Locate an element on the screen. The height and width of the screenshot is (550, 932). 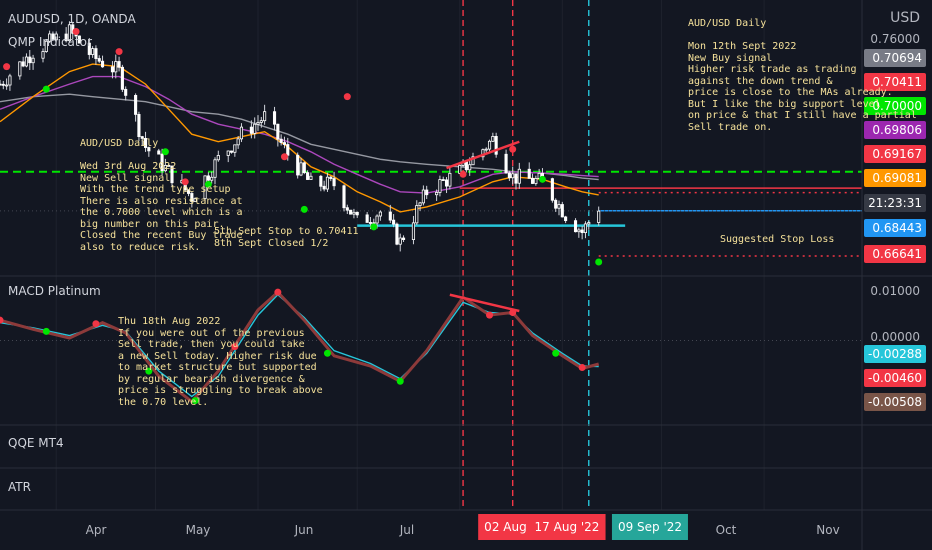
symbol-title: AUDUSD, 1D, OANDA is located at coordinates (72, 19).